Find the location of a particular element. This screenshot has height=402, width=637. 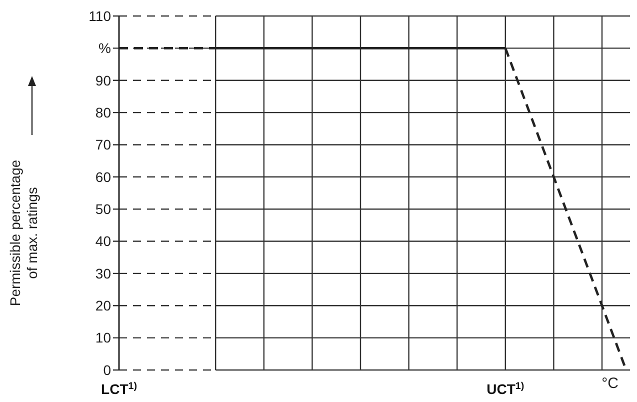

y-tick-label: 40 is located at coordinates (103, 241).